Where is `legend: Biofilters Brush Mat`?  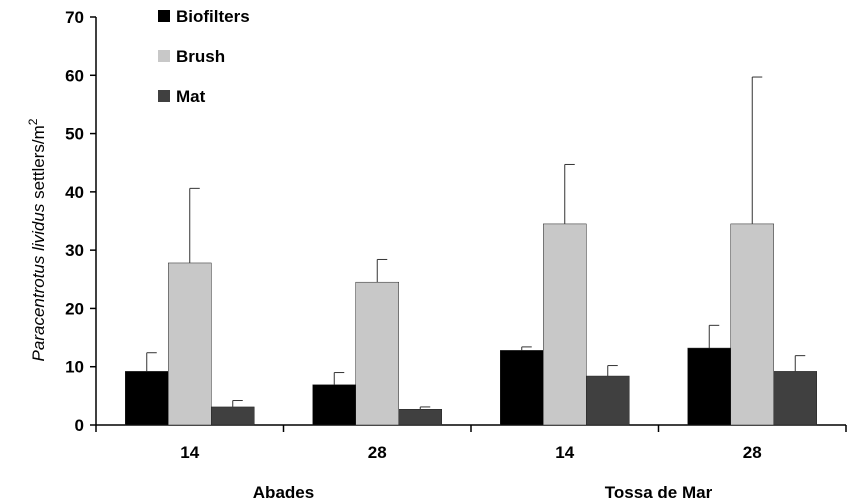 legend: Biofilters Brush Mat is located at coordinates (204, 56).